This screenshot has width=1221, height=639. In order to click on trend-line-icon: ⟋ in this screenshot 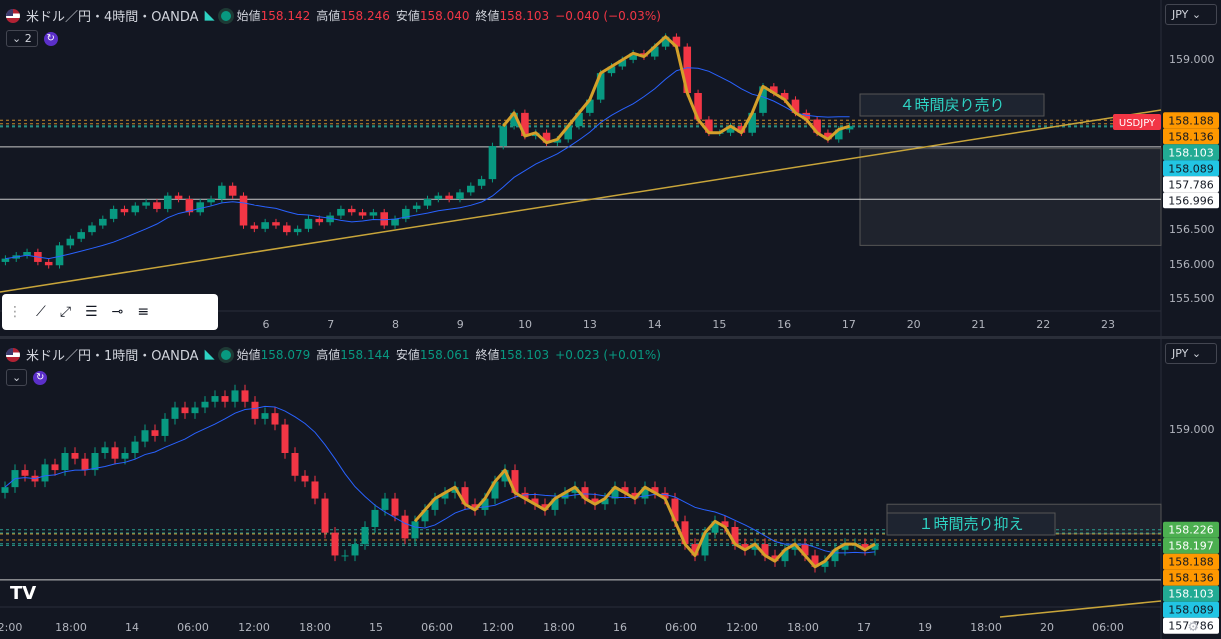, I will do `click(41, 312)`.